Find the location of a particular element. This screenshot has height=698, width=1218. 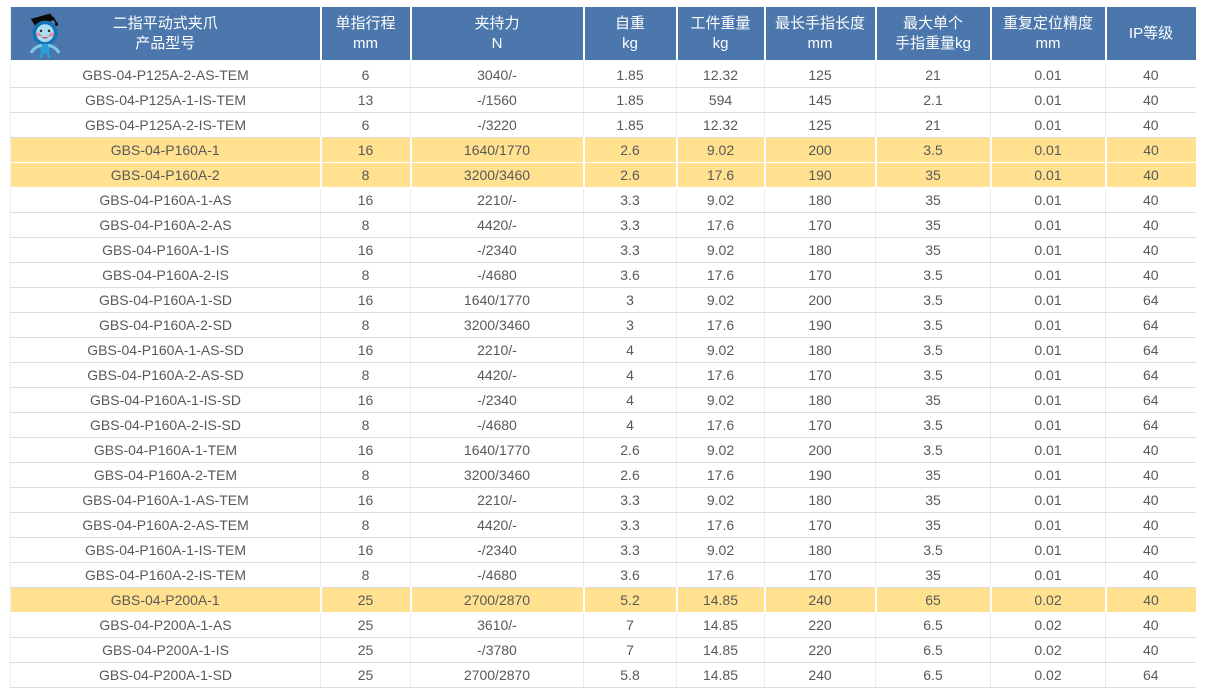

table-cell: 2210/- is located at coordinates (497, 200).